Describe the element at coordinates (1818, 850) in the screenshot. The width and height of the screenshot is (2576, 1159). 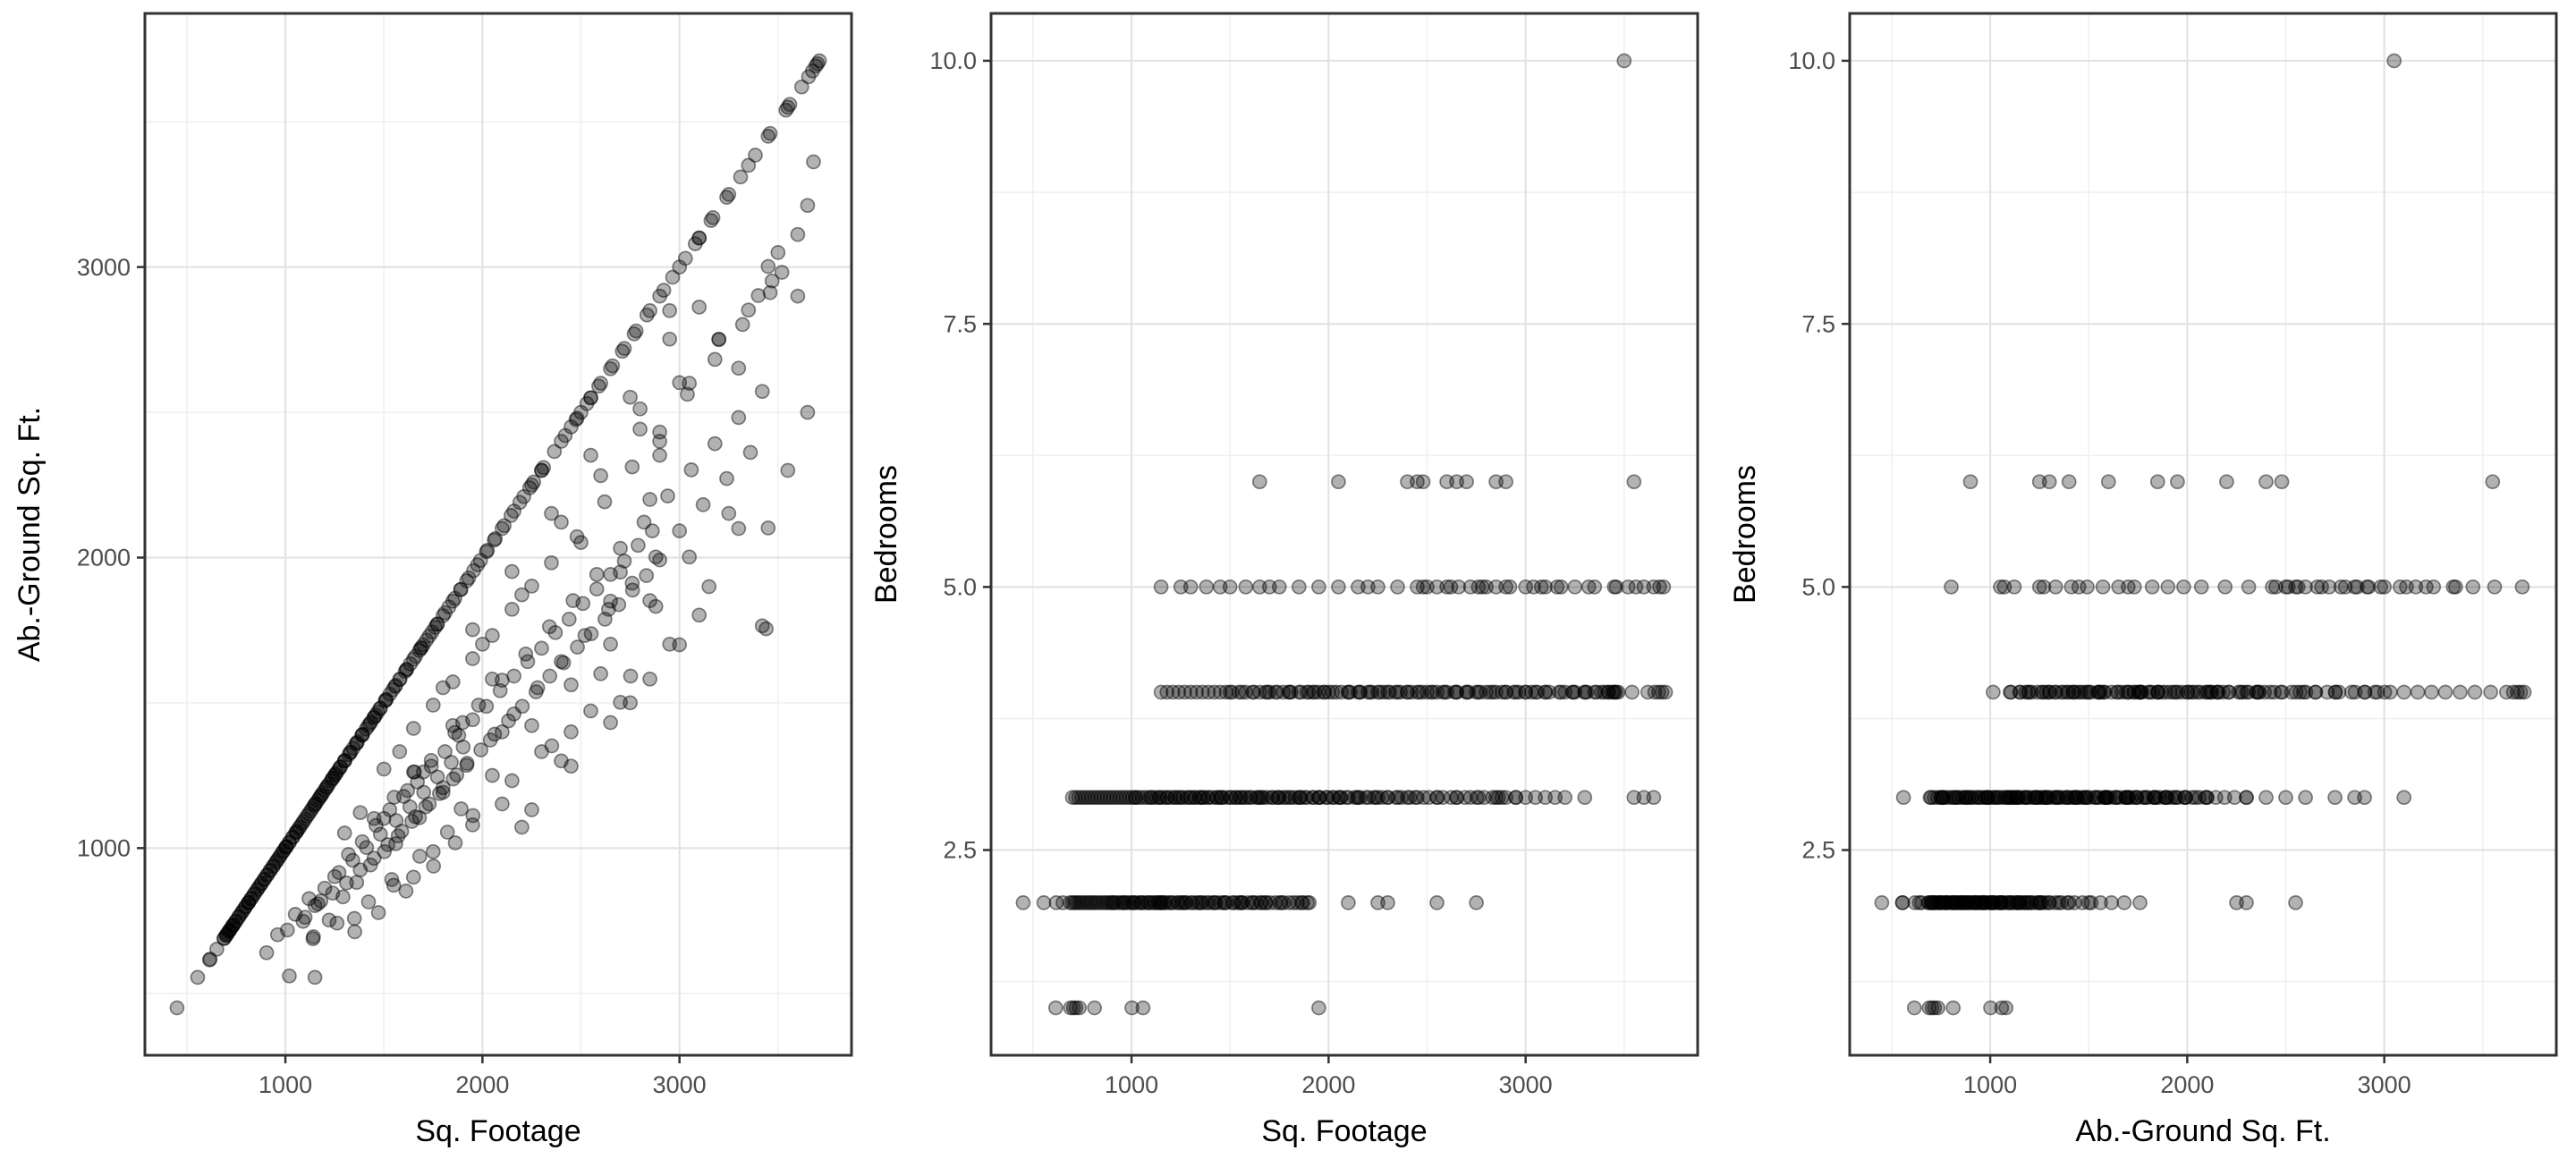
I see `y-tick-label: 2.5` at that location.